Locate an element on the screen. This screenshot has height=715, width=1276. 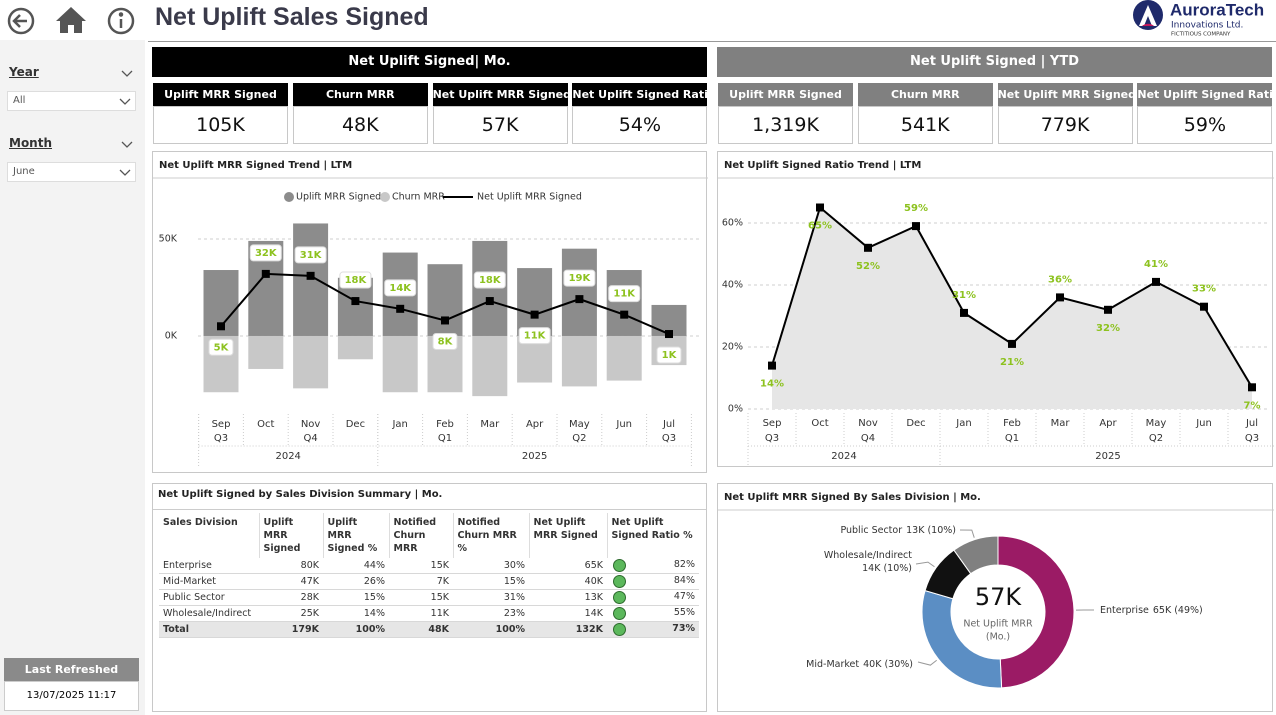
table-cell: 15K is located at coordinates (421, 566).